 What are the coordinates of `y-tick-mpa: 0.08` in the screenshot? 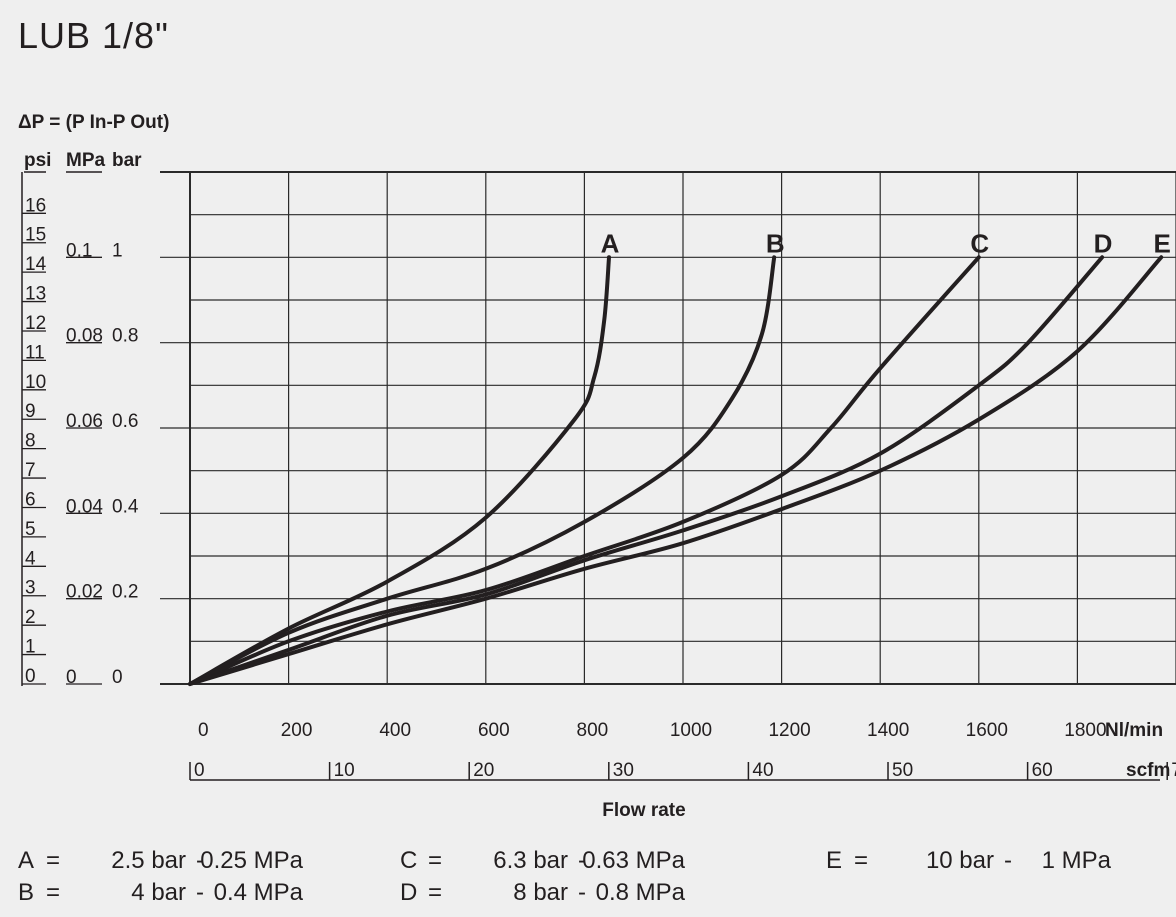 It's located at (84, 336).